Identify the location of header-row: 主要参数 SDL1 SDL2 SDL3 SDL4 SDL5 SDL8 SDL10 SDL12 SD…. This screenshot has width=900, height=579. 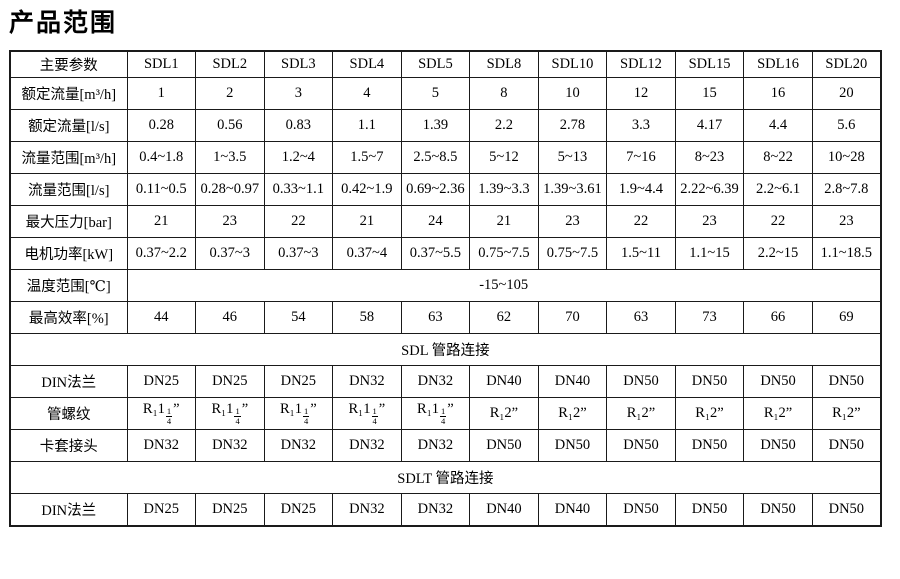
(445, 64).